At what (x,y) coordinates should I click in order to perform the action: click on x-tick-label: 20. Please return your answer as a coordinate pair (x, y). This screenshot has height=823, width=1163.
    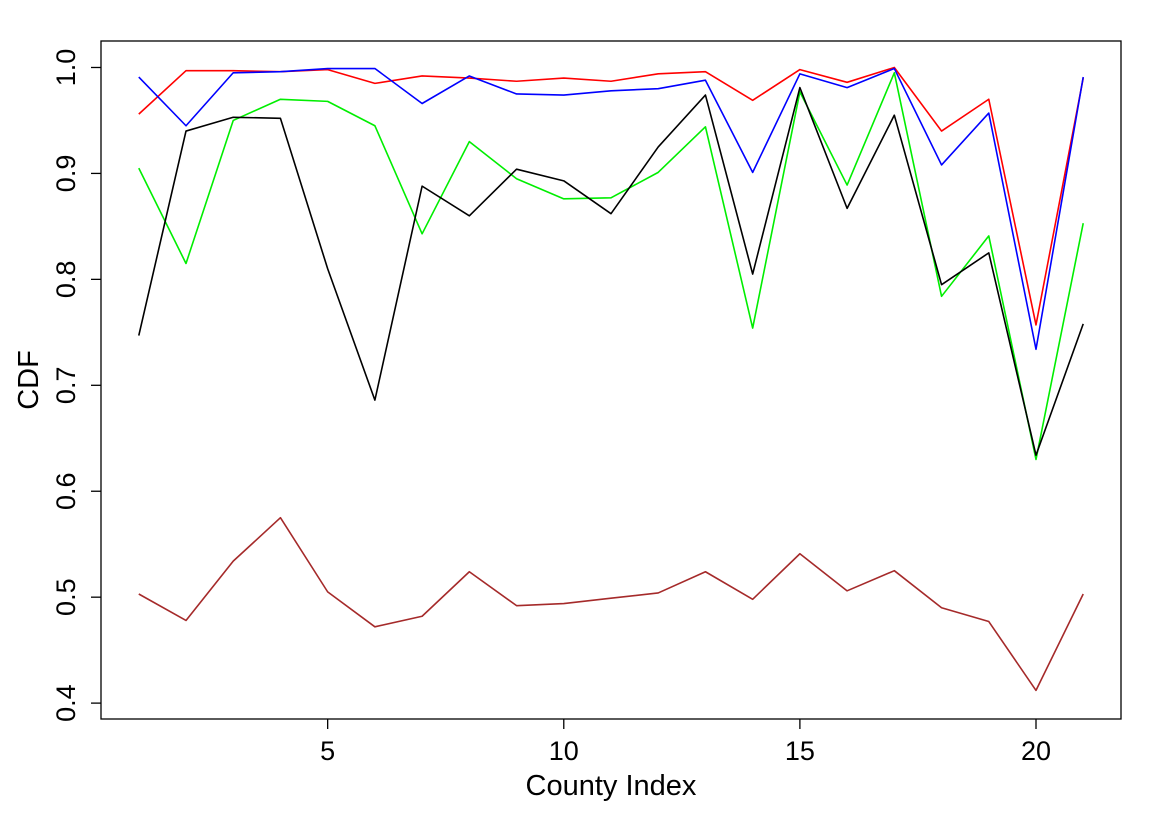
    Looking at the image, I should click on (1036, 751).